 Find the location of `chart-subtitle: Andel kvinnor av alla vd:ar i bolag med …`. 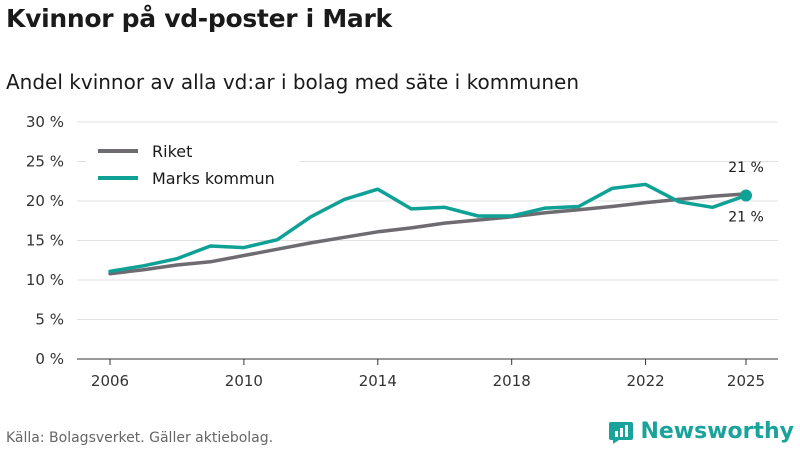

chart-subtitle: Andel kvinnor av alla vd:ar i bolag med … is located at coordinates (292, 82).